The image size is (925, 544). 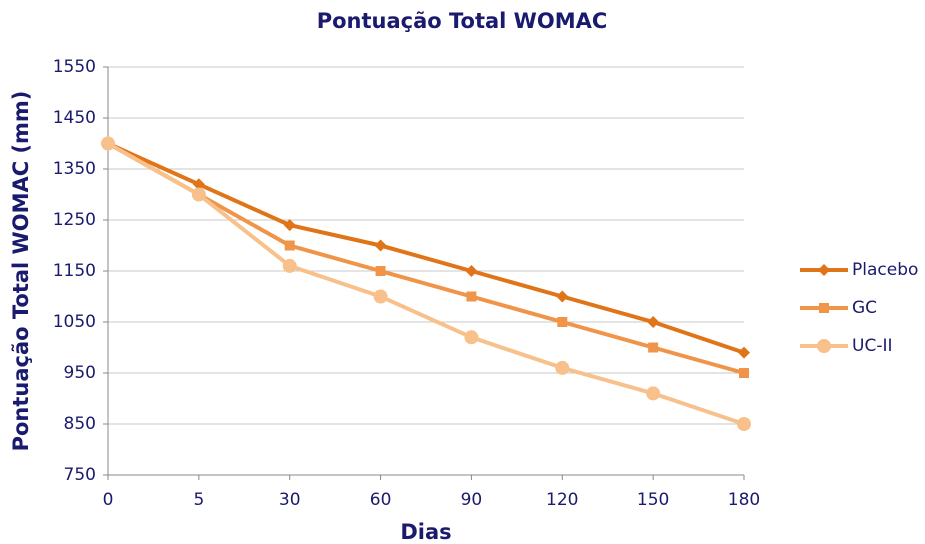 I want to click on x-tick-label: 120, so click(x=562, y=500).